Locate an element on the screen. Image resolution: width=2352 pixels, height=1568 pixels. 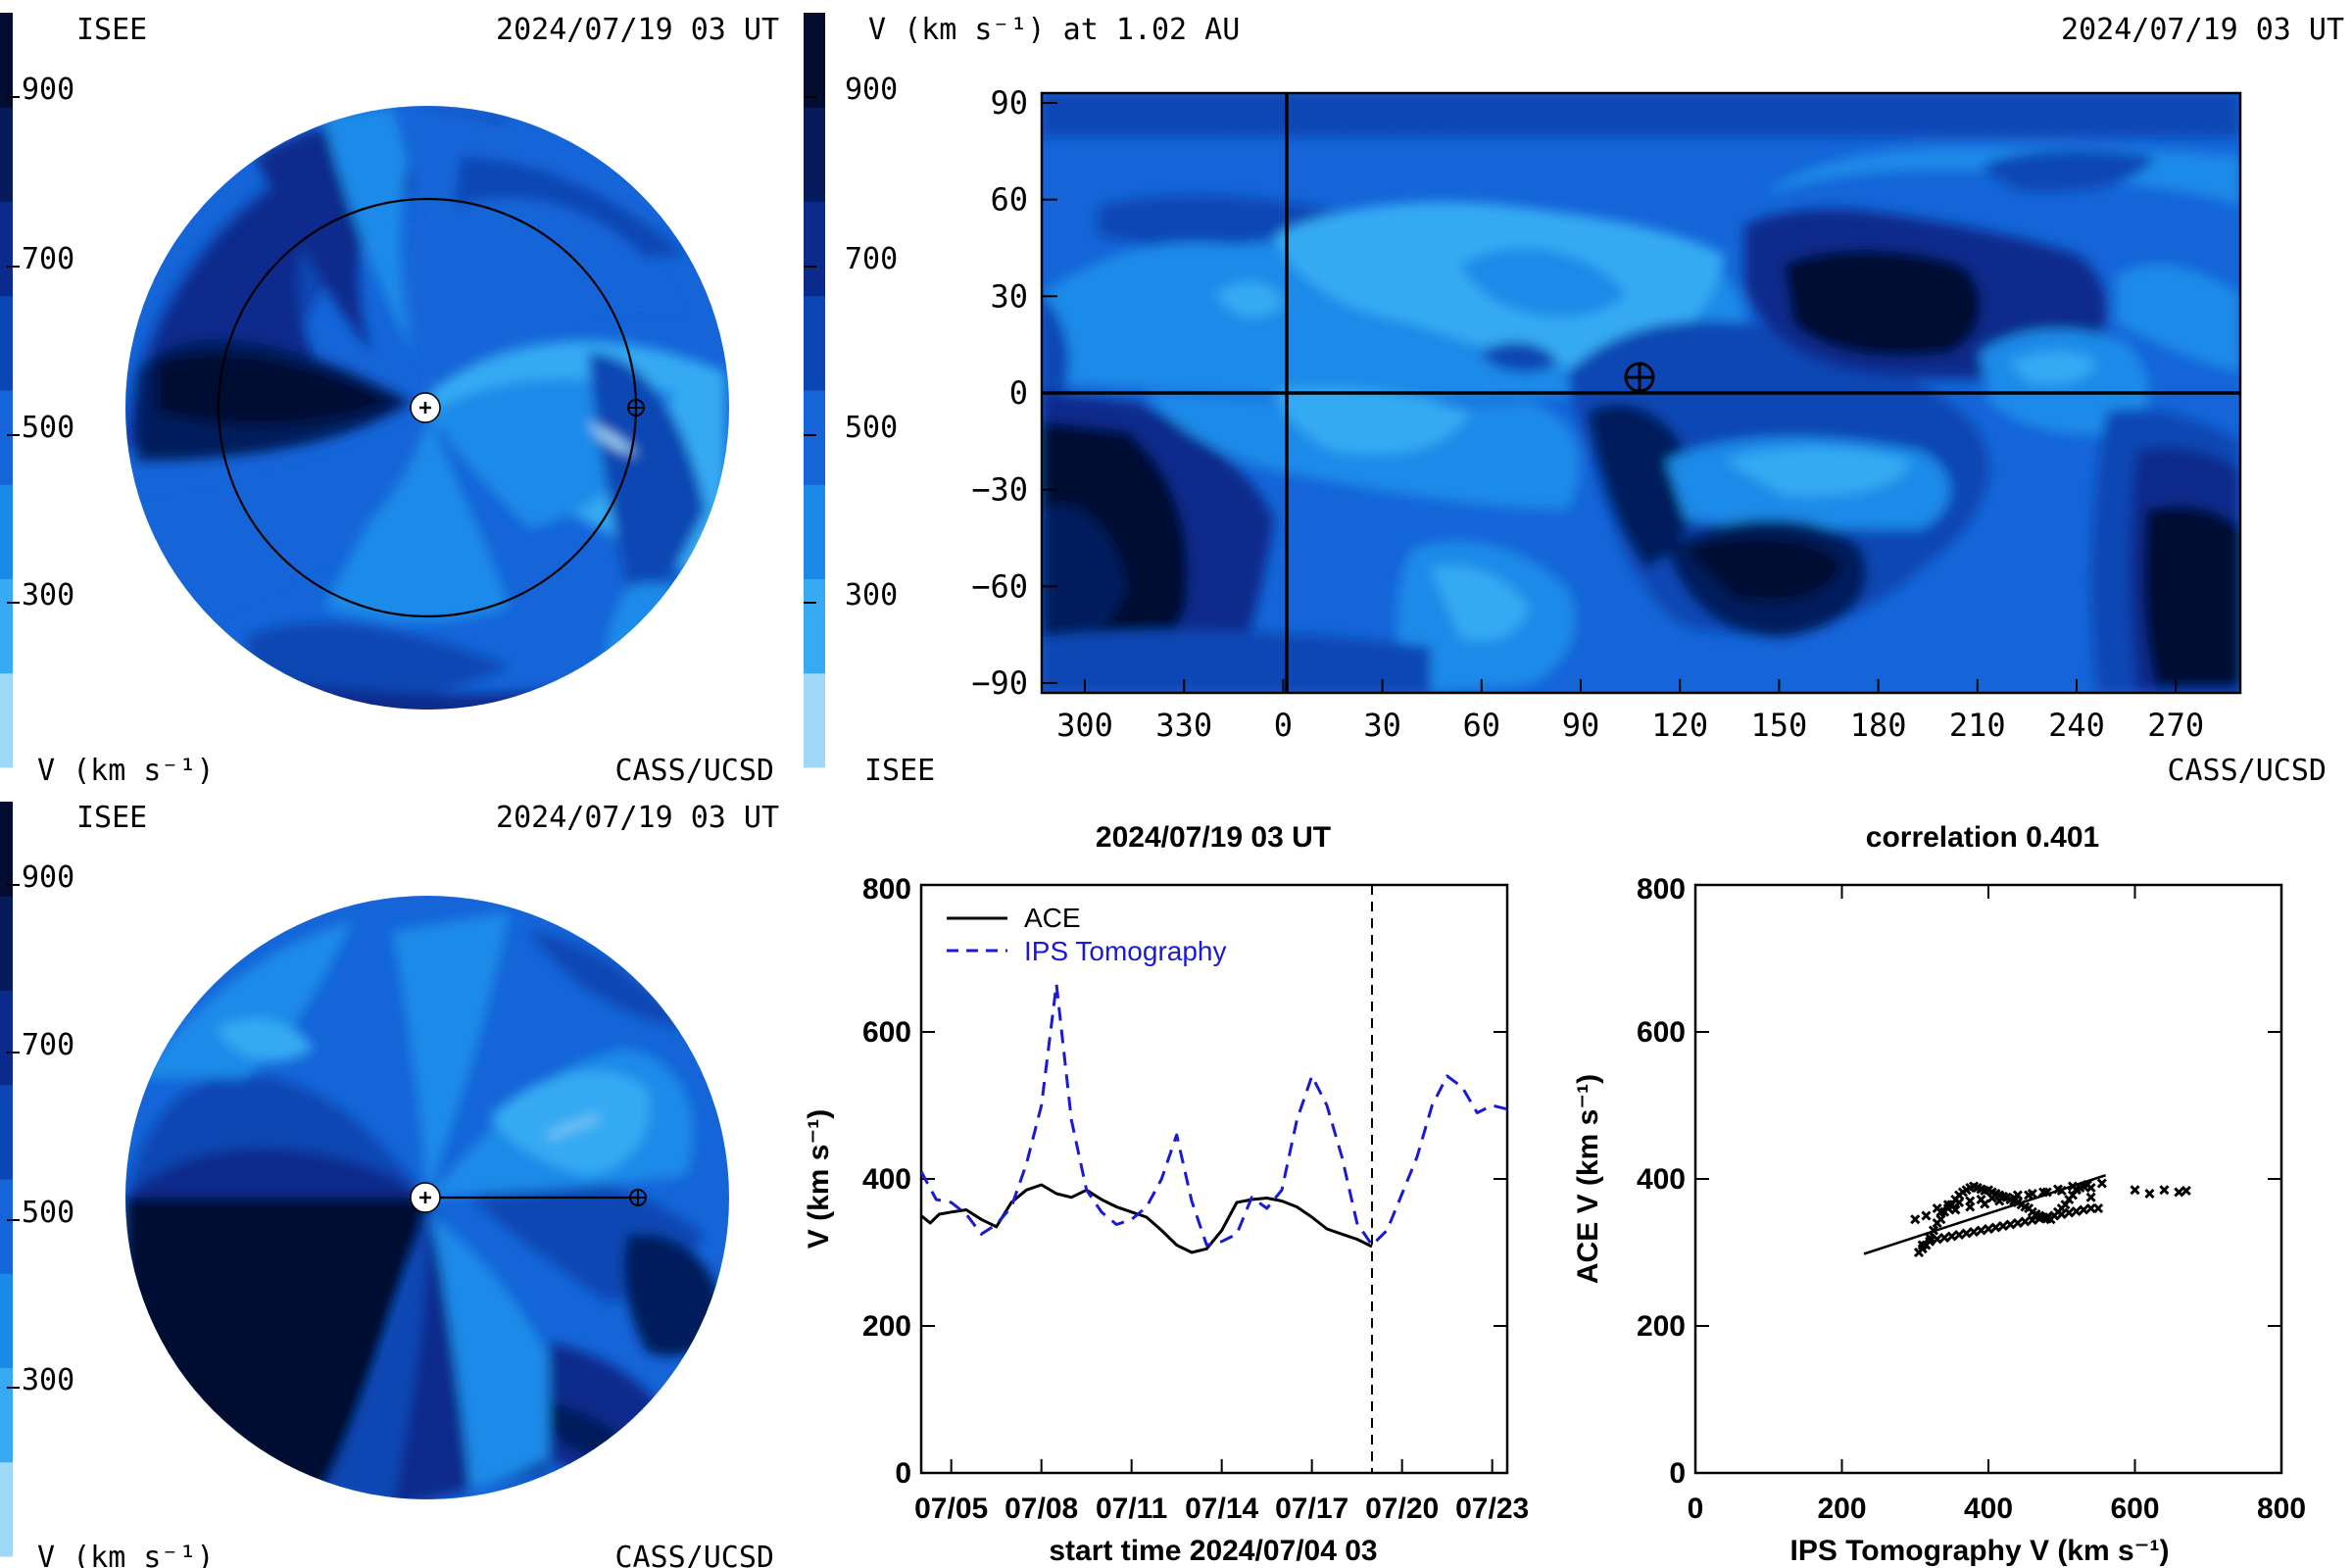
bottom-left-cbar-tick-900: 900 is located at coordinates (48, 877).